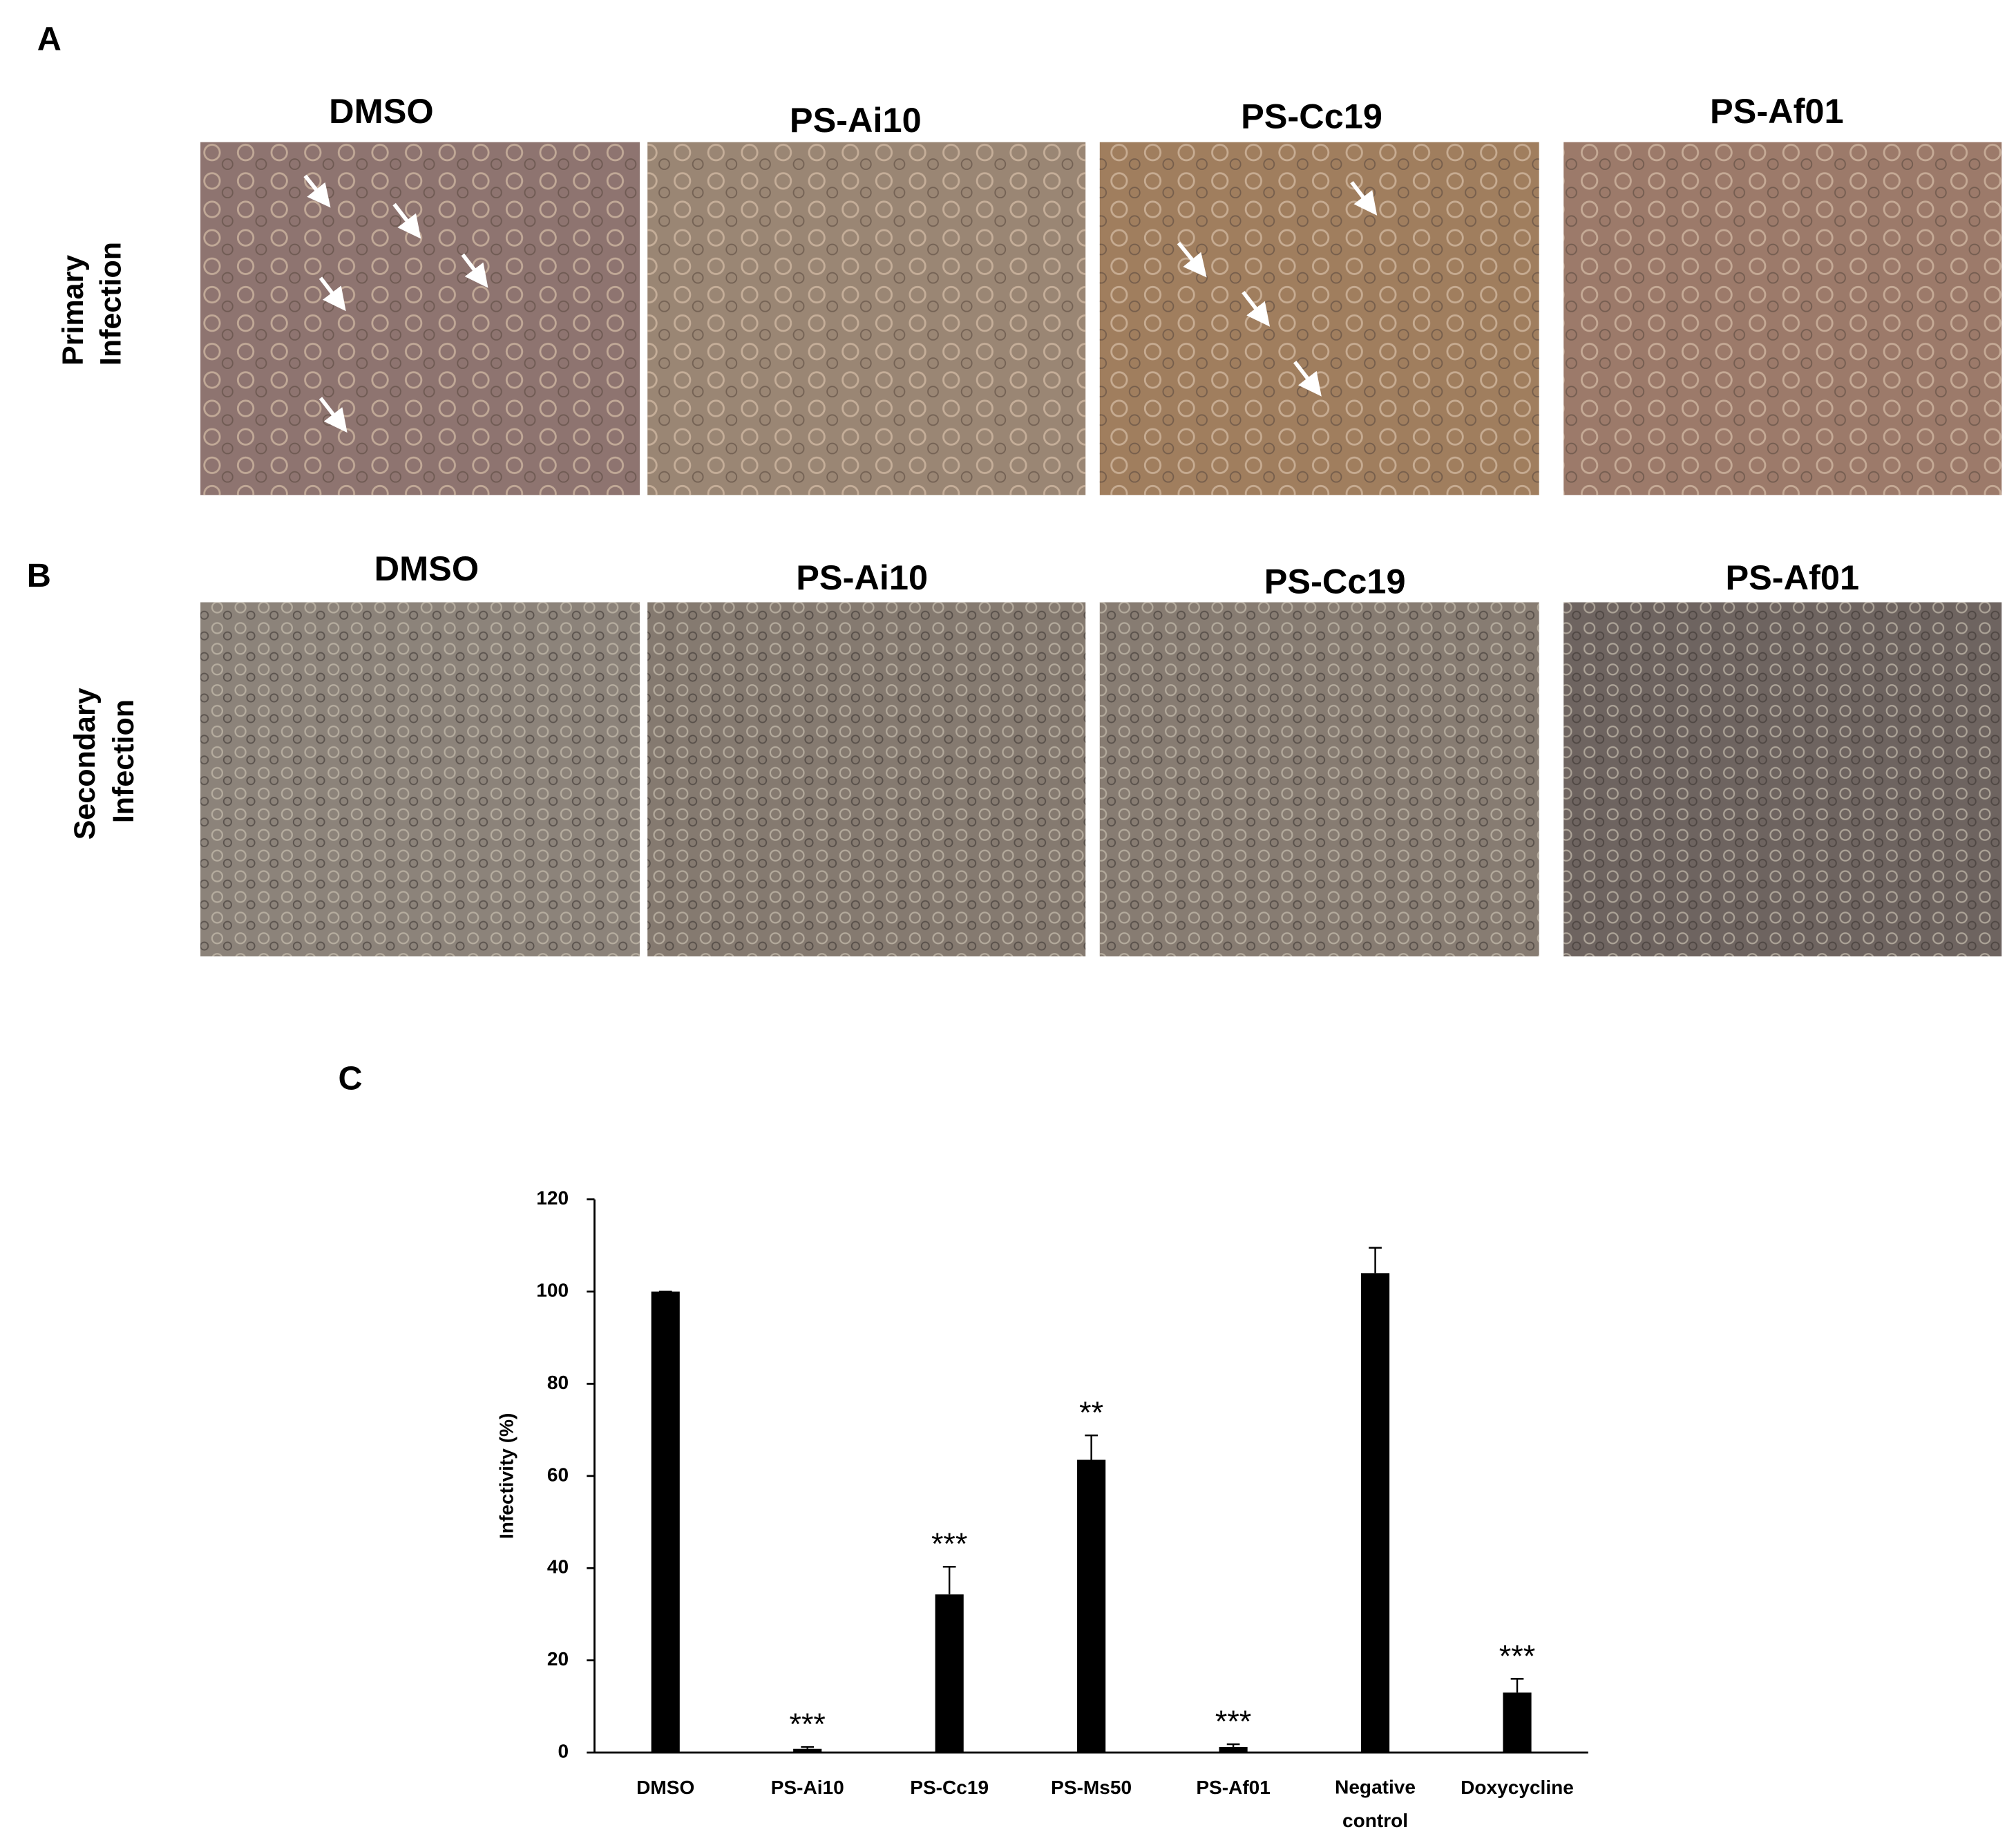 Image resolution: width=2016 pixels, height=1843 pixels. What do you see at coordinates (1091, 1788) in the screenshot?
I see `x-tick-label: PS-Ms50` at bounding box center [1091, 1788].